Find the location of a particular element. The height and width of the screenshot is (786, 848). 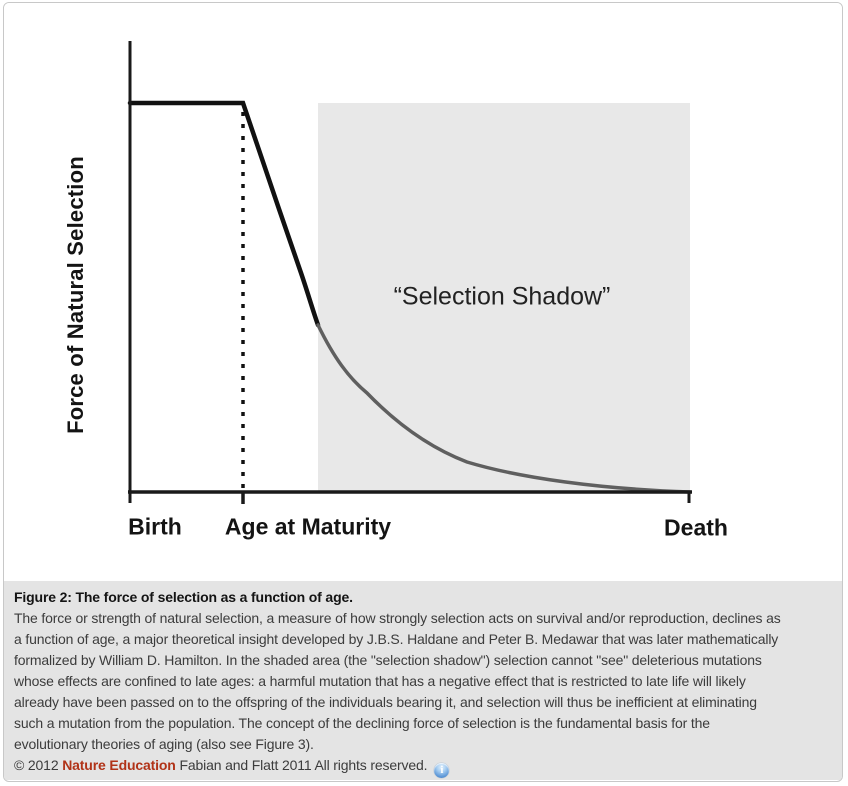

force-curve-steep is located at coordinates (224, 214).